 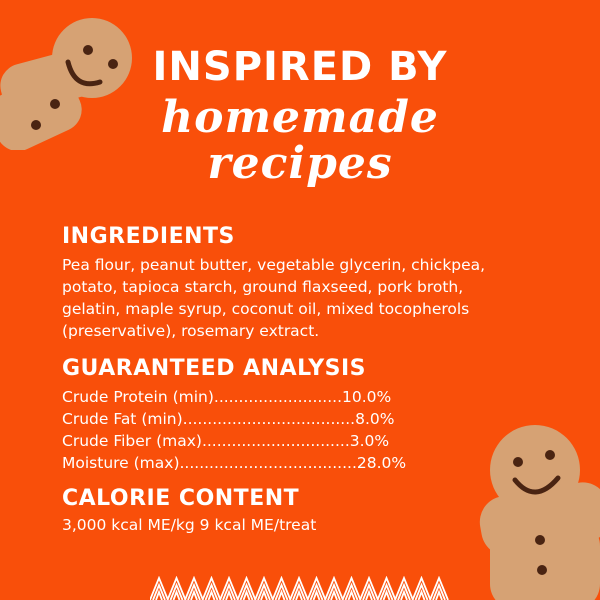 What do you see at coordinates (181, 498) in the screenshot?
I see `calorie-heading: CALORIE CONTENT` at bounding box center [181, 498].